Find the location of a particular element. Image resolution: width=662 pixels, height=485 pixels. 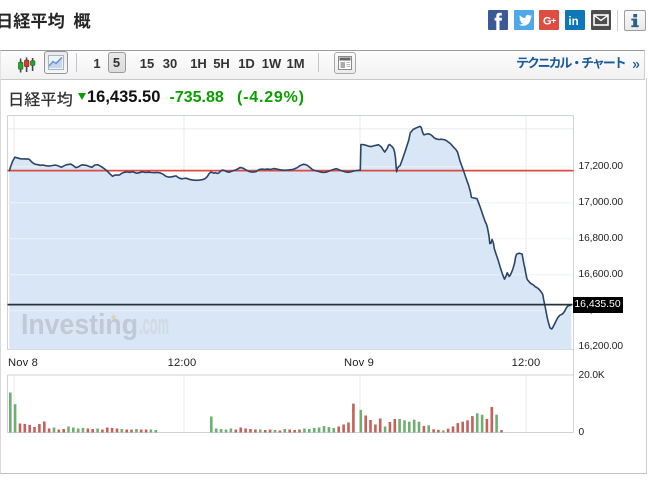

svg-text: G is located at coordinates (547, 22).